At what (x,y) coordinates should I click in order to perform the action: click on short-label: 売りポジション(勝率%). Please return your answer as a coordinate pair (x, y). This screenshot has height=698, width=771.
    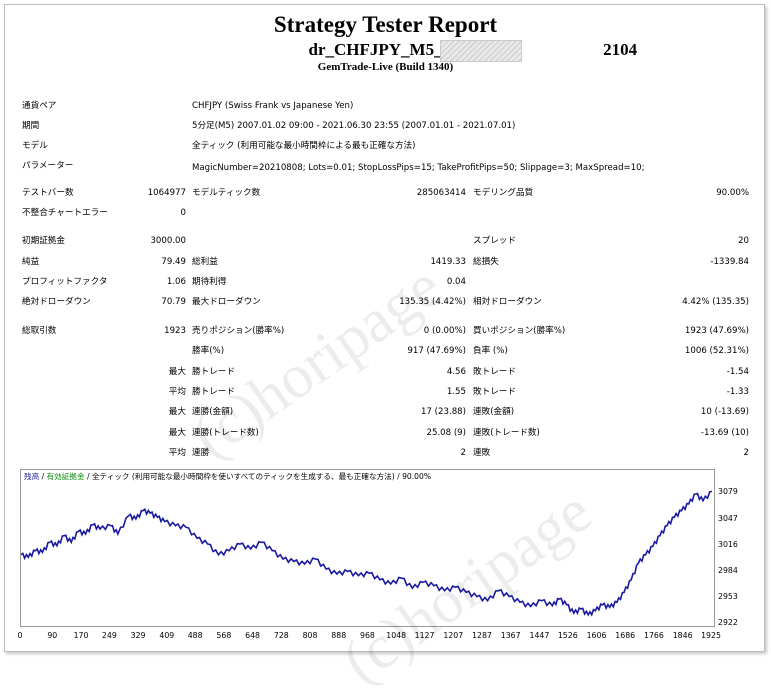
    Looking at the image, I should click on (238, 331).